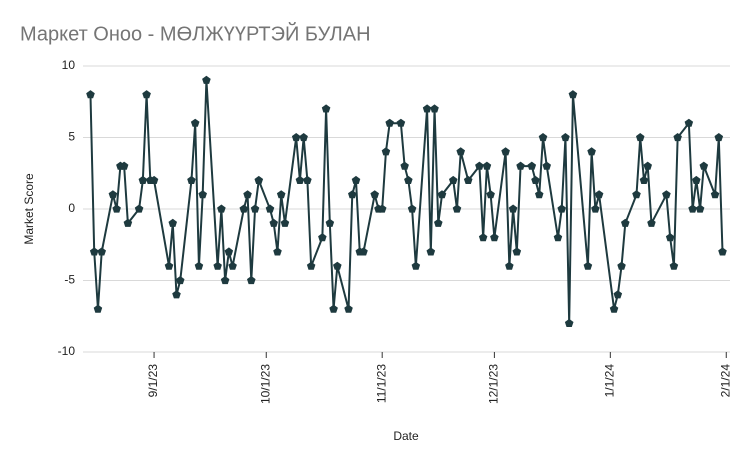 Image resolution: width=749 pixels, height=465 pixels. Describe the element at coordinates (69, 280) in the screenshot. I see `y-tick-label: -5` at that location.